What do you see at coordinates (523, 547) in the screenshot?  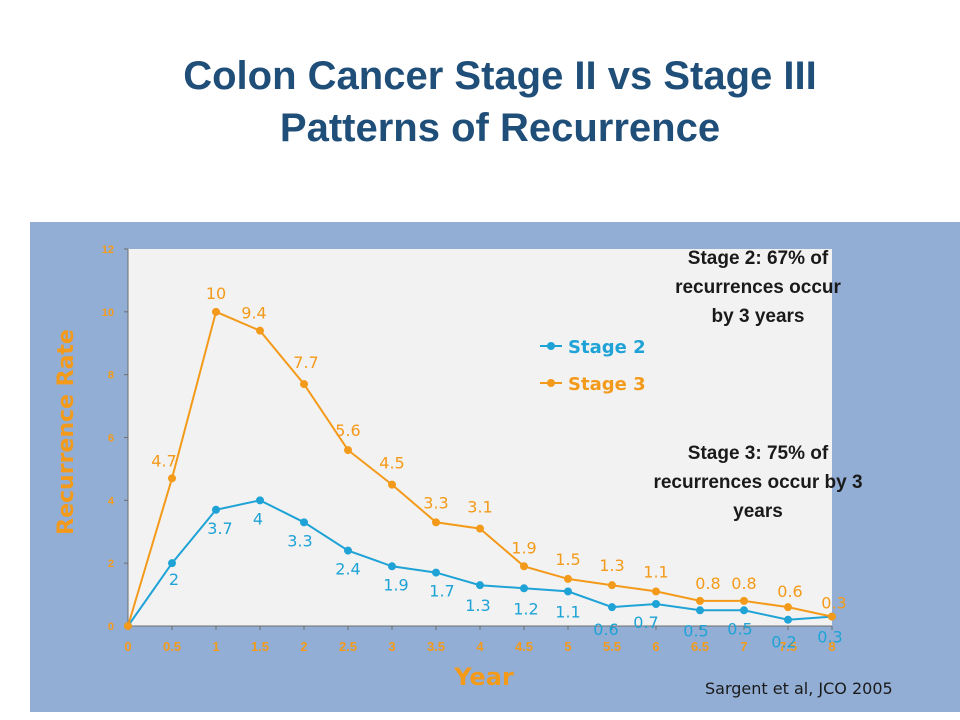 I see `stage3-data-label: 1.9` at bounding box center [523, 547].